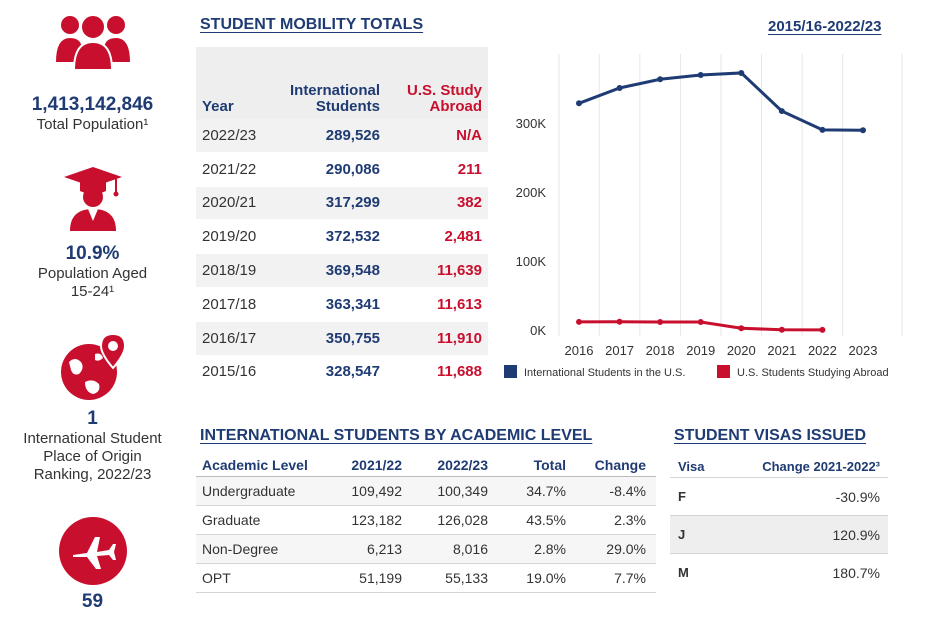 This screenshot has width=946, height=619. I want to click on table-row: 2017/18 363,341 11,613, so click(342, 305).